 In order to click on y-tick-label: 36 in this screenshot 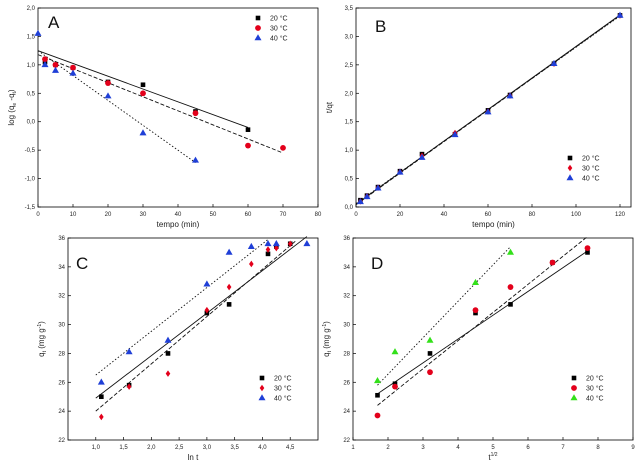, I will do `click(346, 239)`.